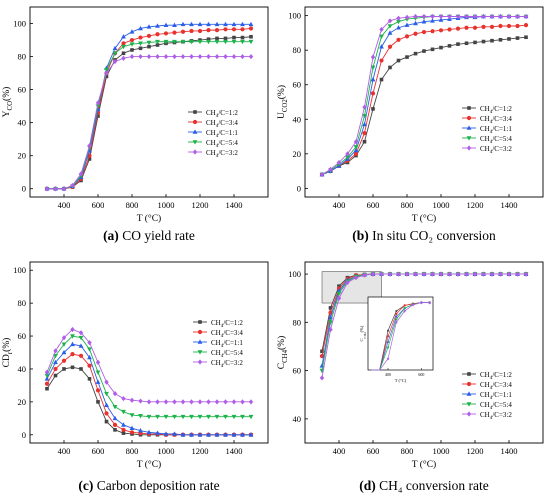 This screenshot has height=502, width=550. I want to click on x-axis-label: T (°C), so click(149, 464).